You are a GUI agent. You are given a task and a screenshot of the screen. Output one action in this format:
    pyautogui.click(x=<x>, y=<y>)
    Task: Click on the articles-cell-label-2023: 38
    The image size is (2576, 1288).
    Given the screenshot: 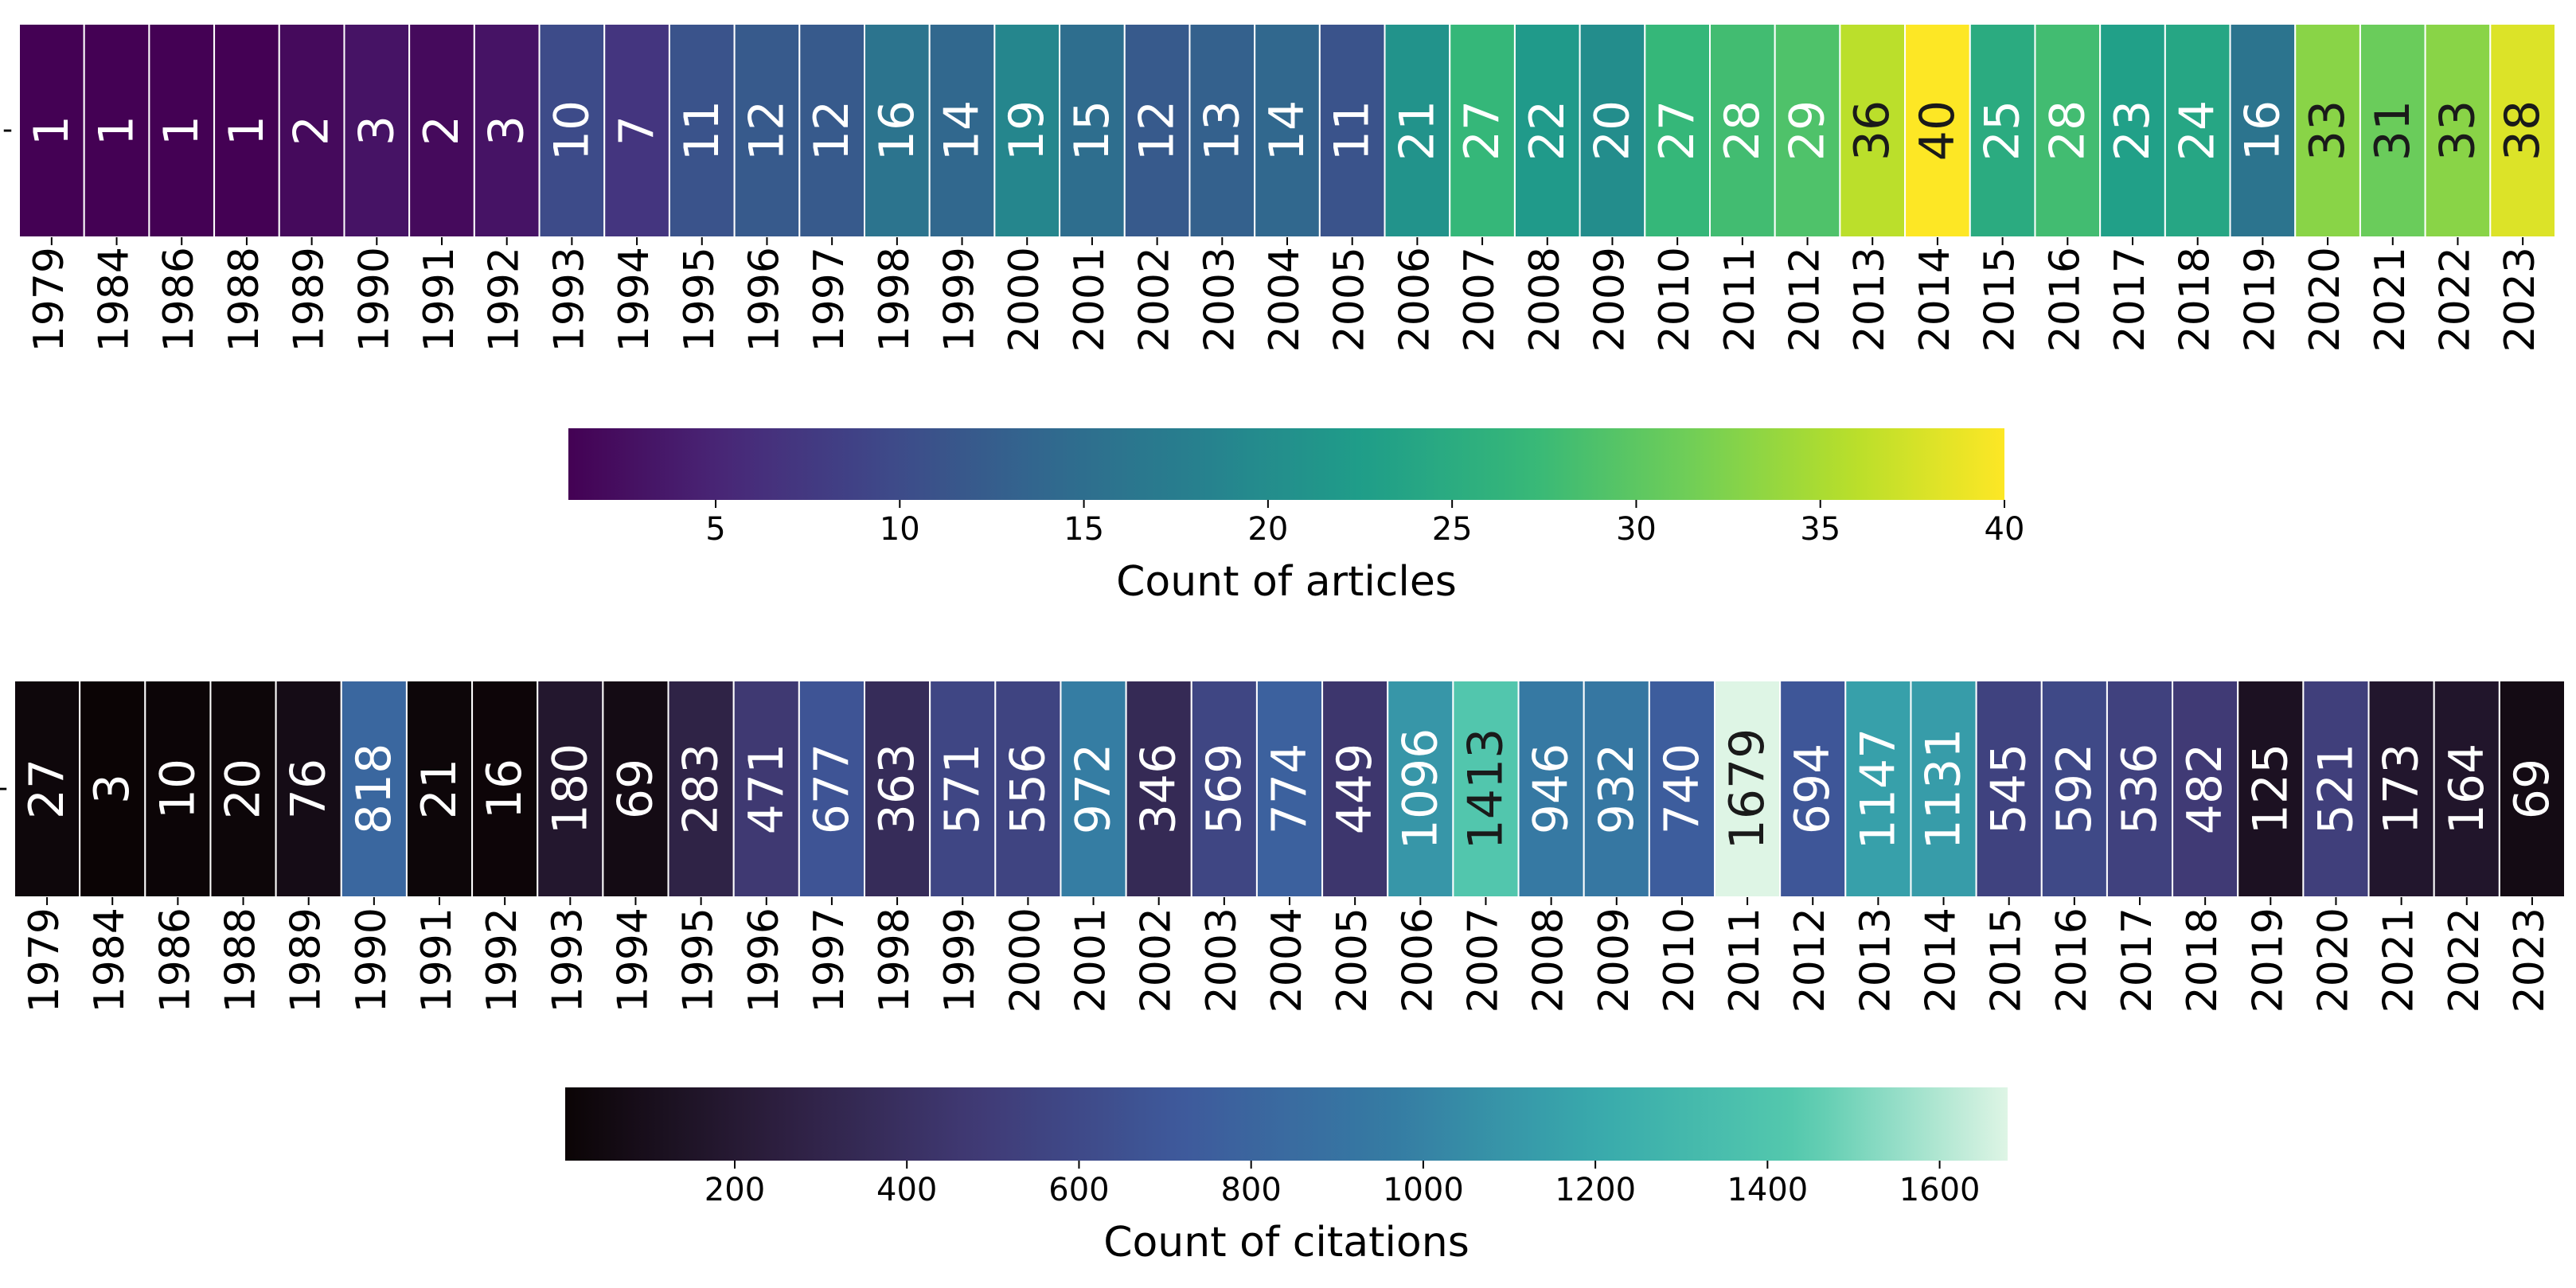 What is the action you would take?
    pyautogui.click(x=2523, y=130)
    